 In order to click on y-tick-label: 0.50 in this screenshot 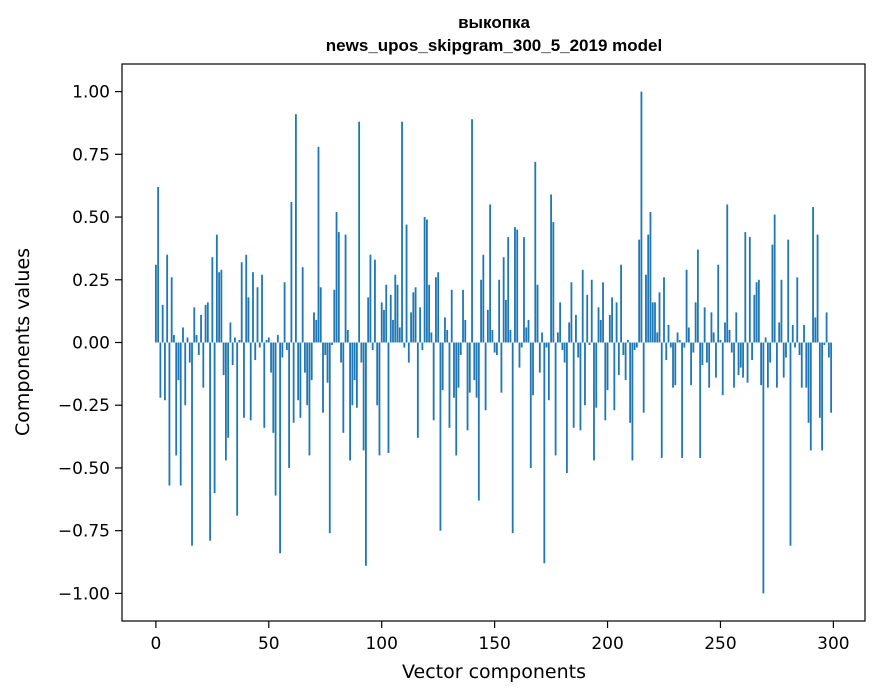, I will do `click(91, 218)`.